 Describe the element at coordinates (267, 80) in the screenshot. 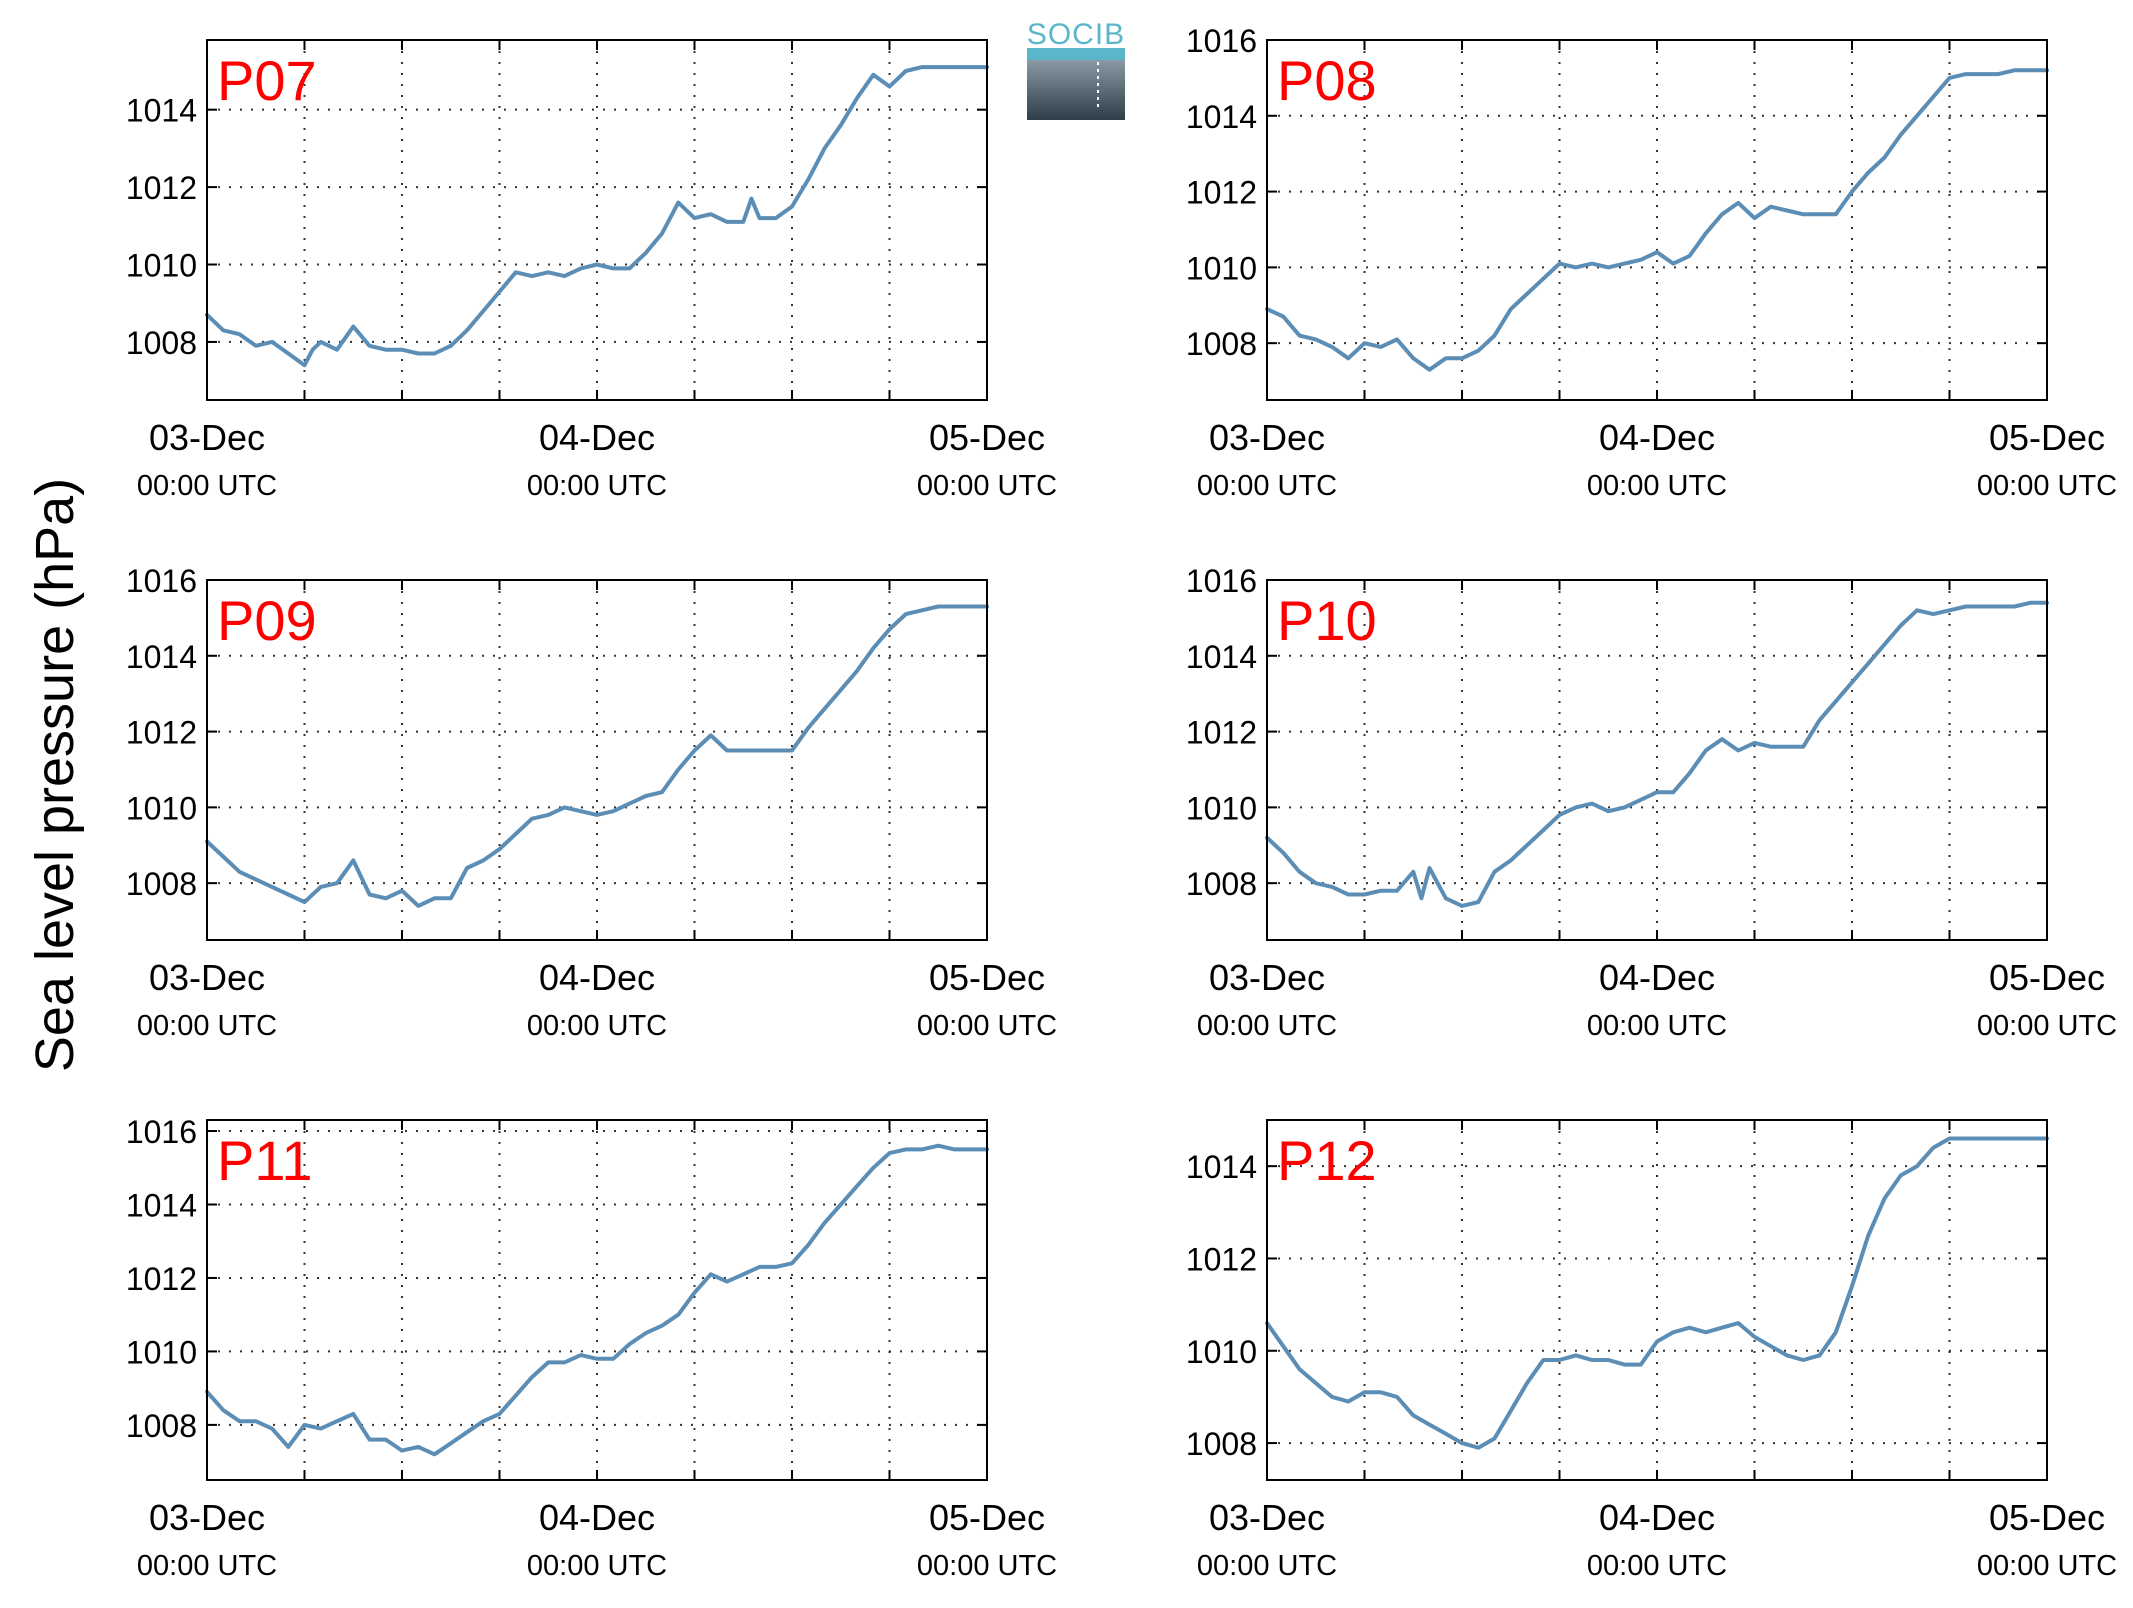

I see `panel-label: P07` at that location.